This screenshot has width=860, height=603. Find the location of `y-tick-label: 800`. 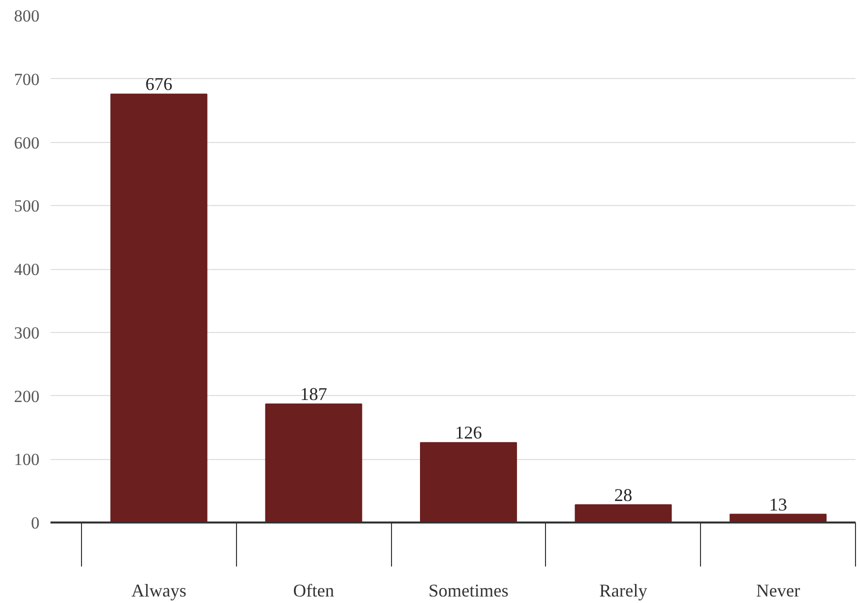

y-tick-label: 800 is located at coordinates (27, 16).